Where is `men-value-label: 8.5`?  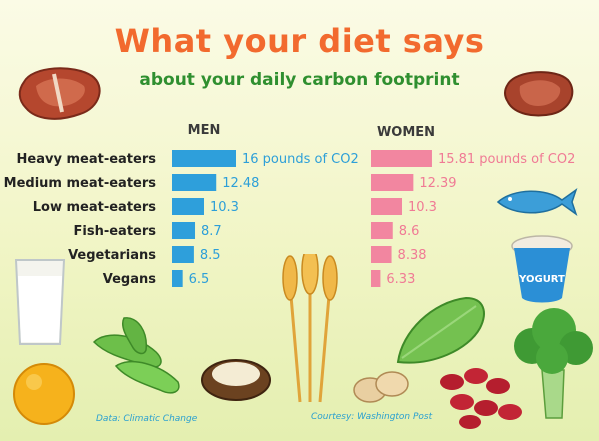 men-value-label: 8.5 is located at coordinates (210, 255).